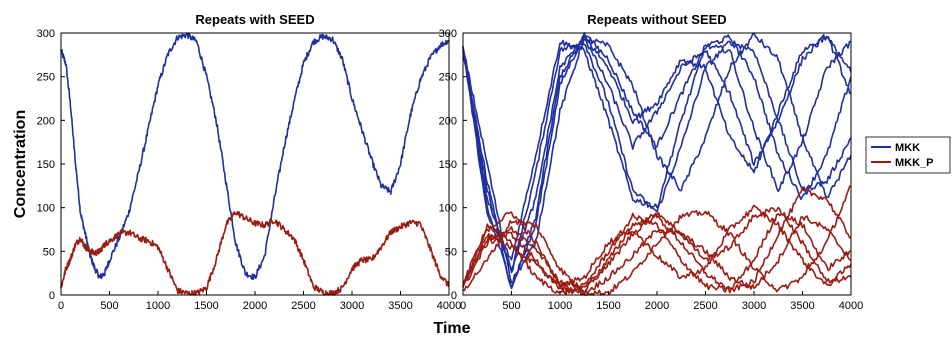 The width and height of the screenshot is (952, 340). Describe the element at coordinates (254, 19) in the screenshot. I see `chart-title-left: Repeats with SEED` at that location.